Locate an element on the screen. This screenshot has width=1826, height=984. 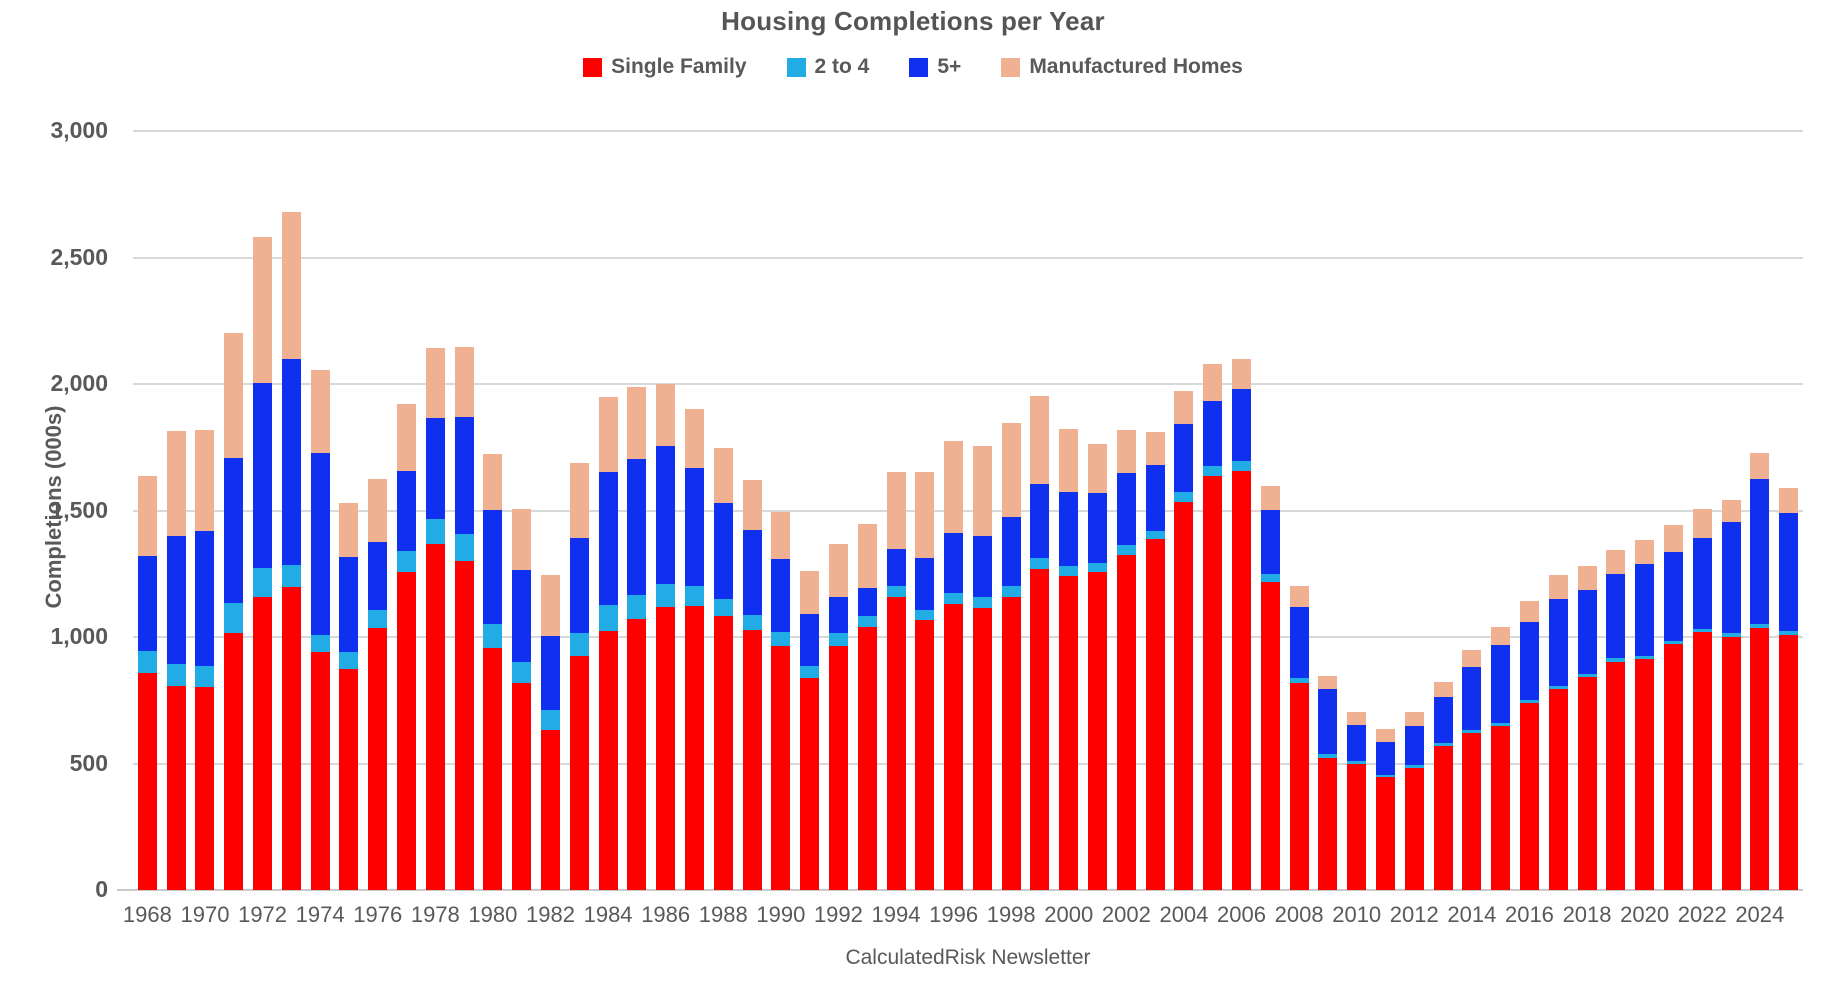
bar-2023 is located at coordinates (1731, 510).